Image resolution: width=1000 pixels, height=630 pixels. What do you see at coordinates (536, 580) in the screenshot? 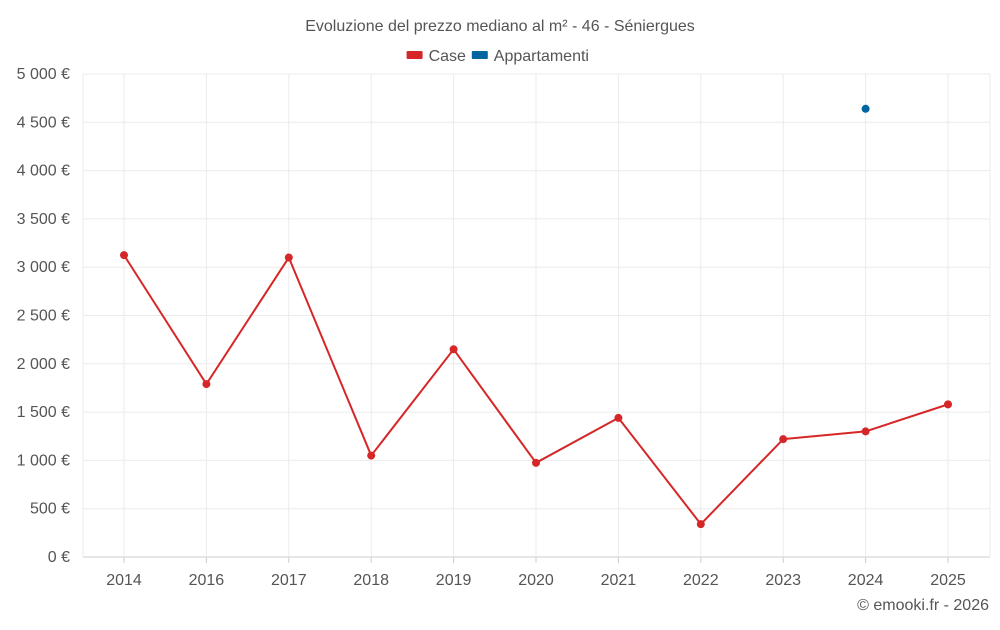
I see `x-tick-label: 2020` at bounding box center [536, 580].